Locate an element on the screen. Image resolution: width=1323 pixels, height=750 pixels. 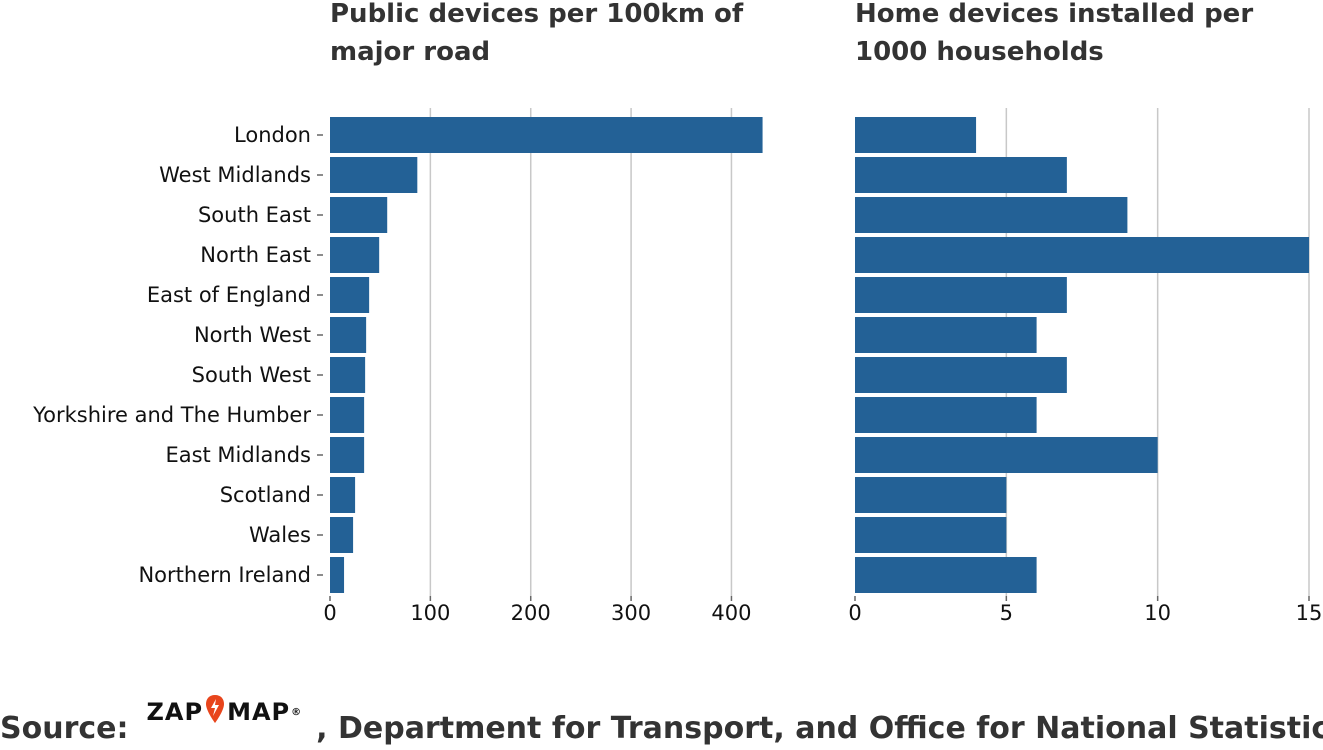
logo-text-right: MAP is located at coordinates (259, 712).